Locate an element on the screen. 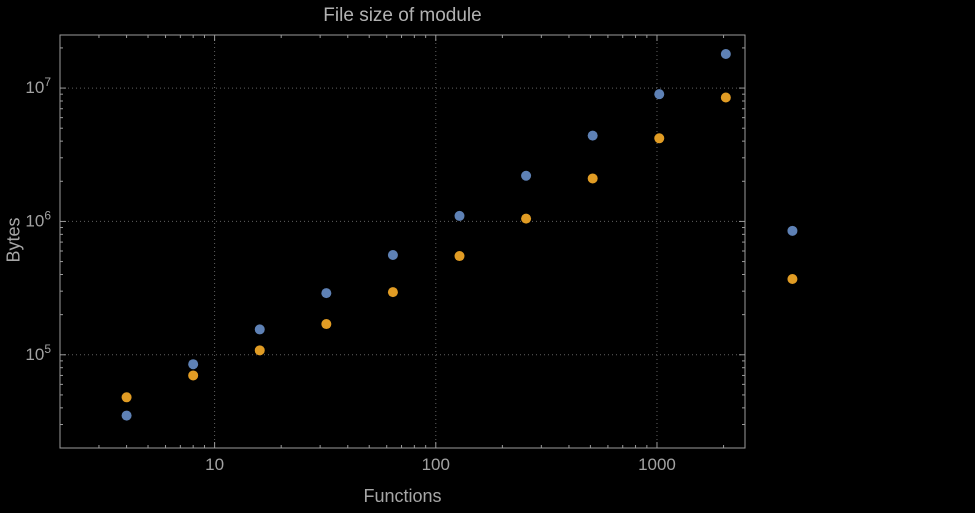 This screenshot has width=975, height=513. y-tick-label: 10⁶ is located at coordinates (38, 219).